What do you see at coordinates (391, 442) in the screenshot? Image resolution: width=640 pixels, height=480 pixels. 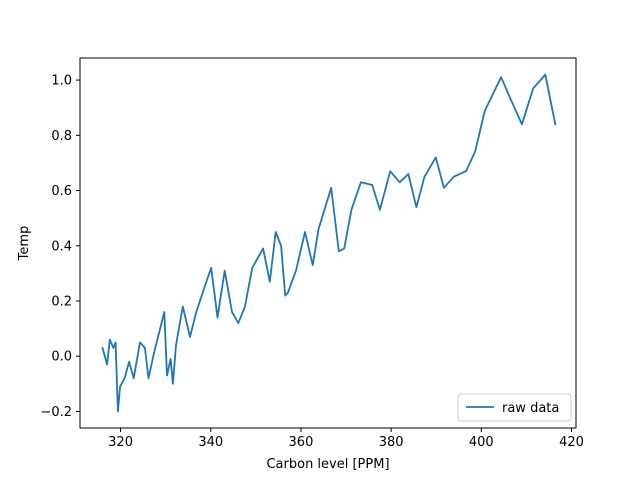 I see `x-tick-label: 380` at bounding box center [391, 442].